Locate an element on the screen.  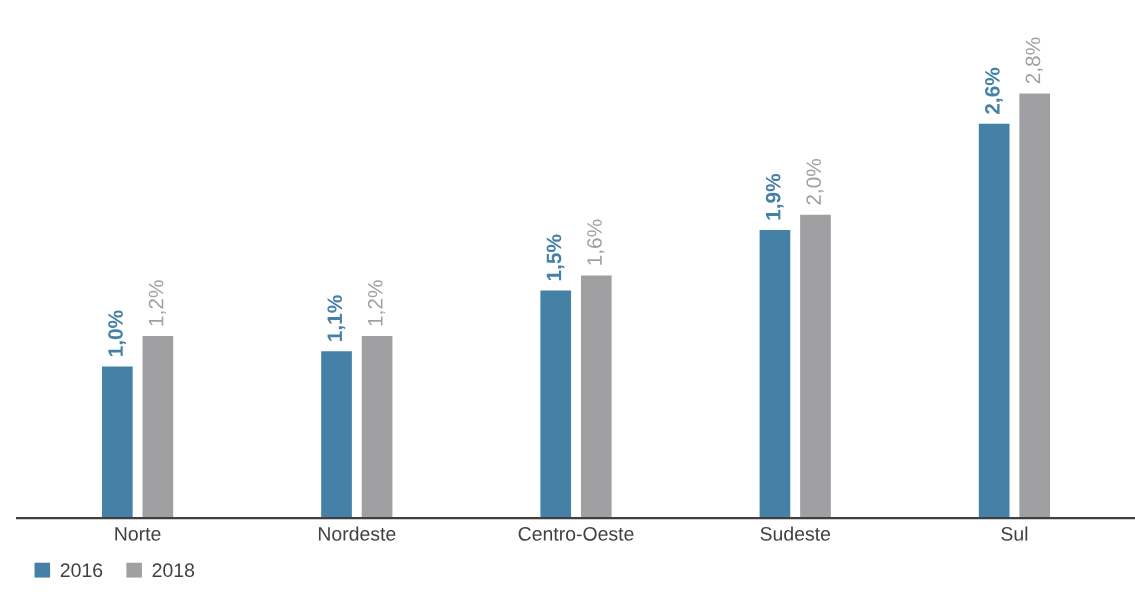
legend-label: 2018 is located at coordinates (173, 570).